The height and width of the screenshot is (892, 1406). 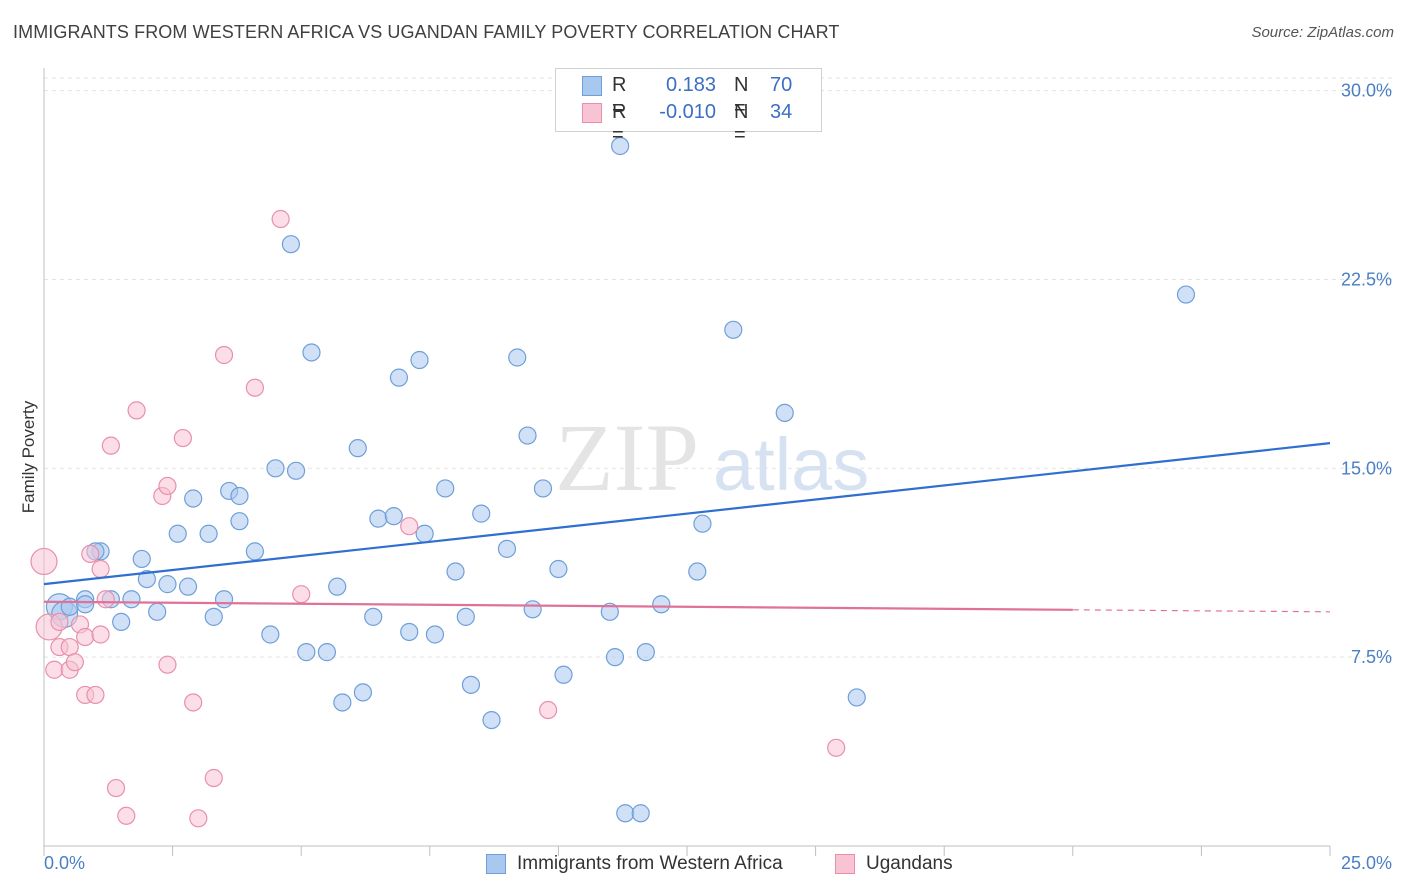 What do you see at coordinates (845, 864) in the screenshot?
I see `bottom-legend-swatch-pink` at bounding box center [845, 864].